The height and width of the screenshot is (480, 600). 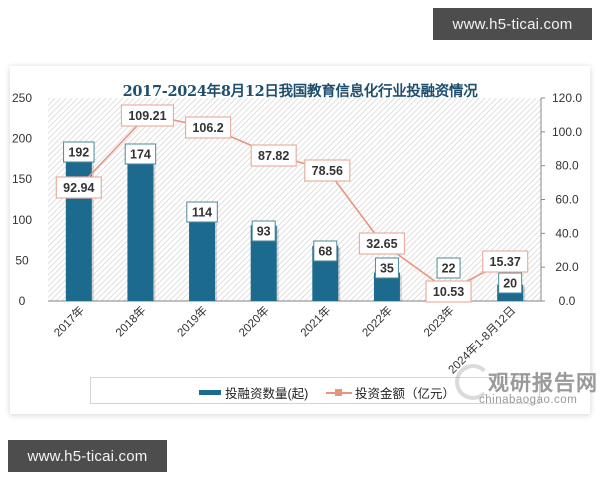 I want to click on svg-text: 192, so click(x=78, y=153).